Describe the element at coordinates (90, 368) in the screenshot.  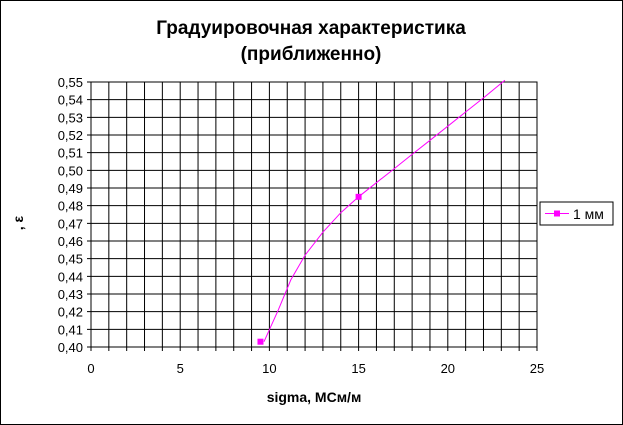
I see `x-tick-label: 0` at that location.